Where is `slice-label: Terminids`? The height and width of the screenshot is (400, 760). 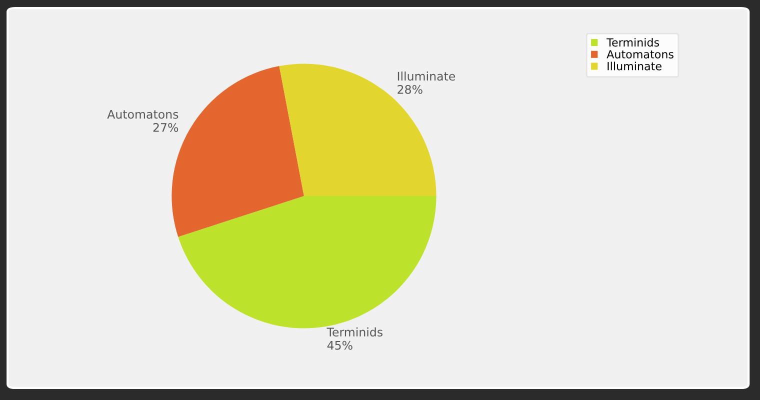 slice-label: Terminids is located at coordinates (354, 332).